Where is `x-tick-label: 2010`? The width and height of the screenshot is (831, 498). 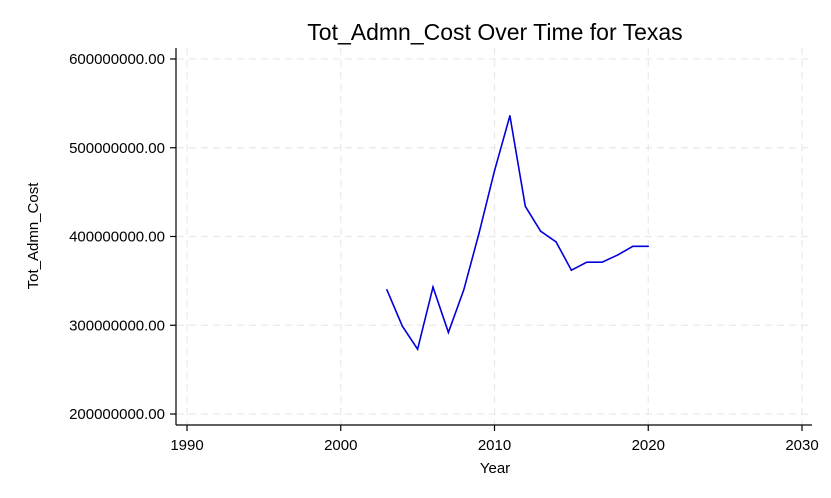 x-tick-label: 2010 is located at coordinates (494, 445).